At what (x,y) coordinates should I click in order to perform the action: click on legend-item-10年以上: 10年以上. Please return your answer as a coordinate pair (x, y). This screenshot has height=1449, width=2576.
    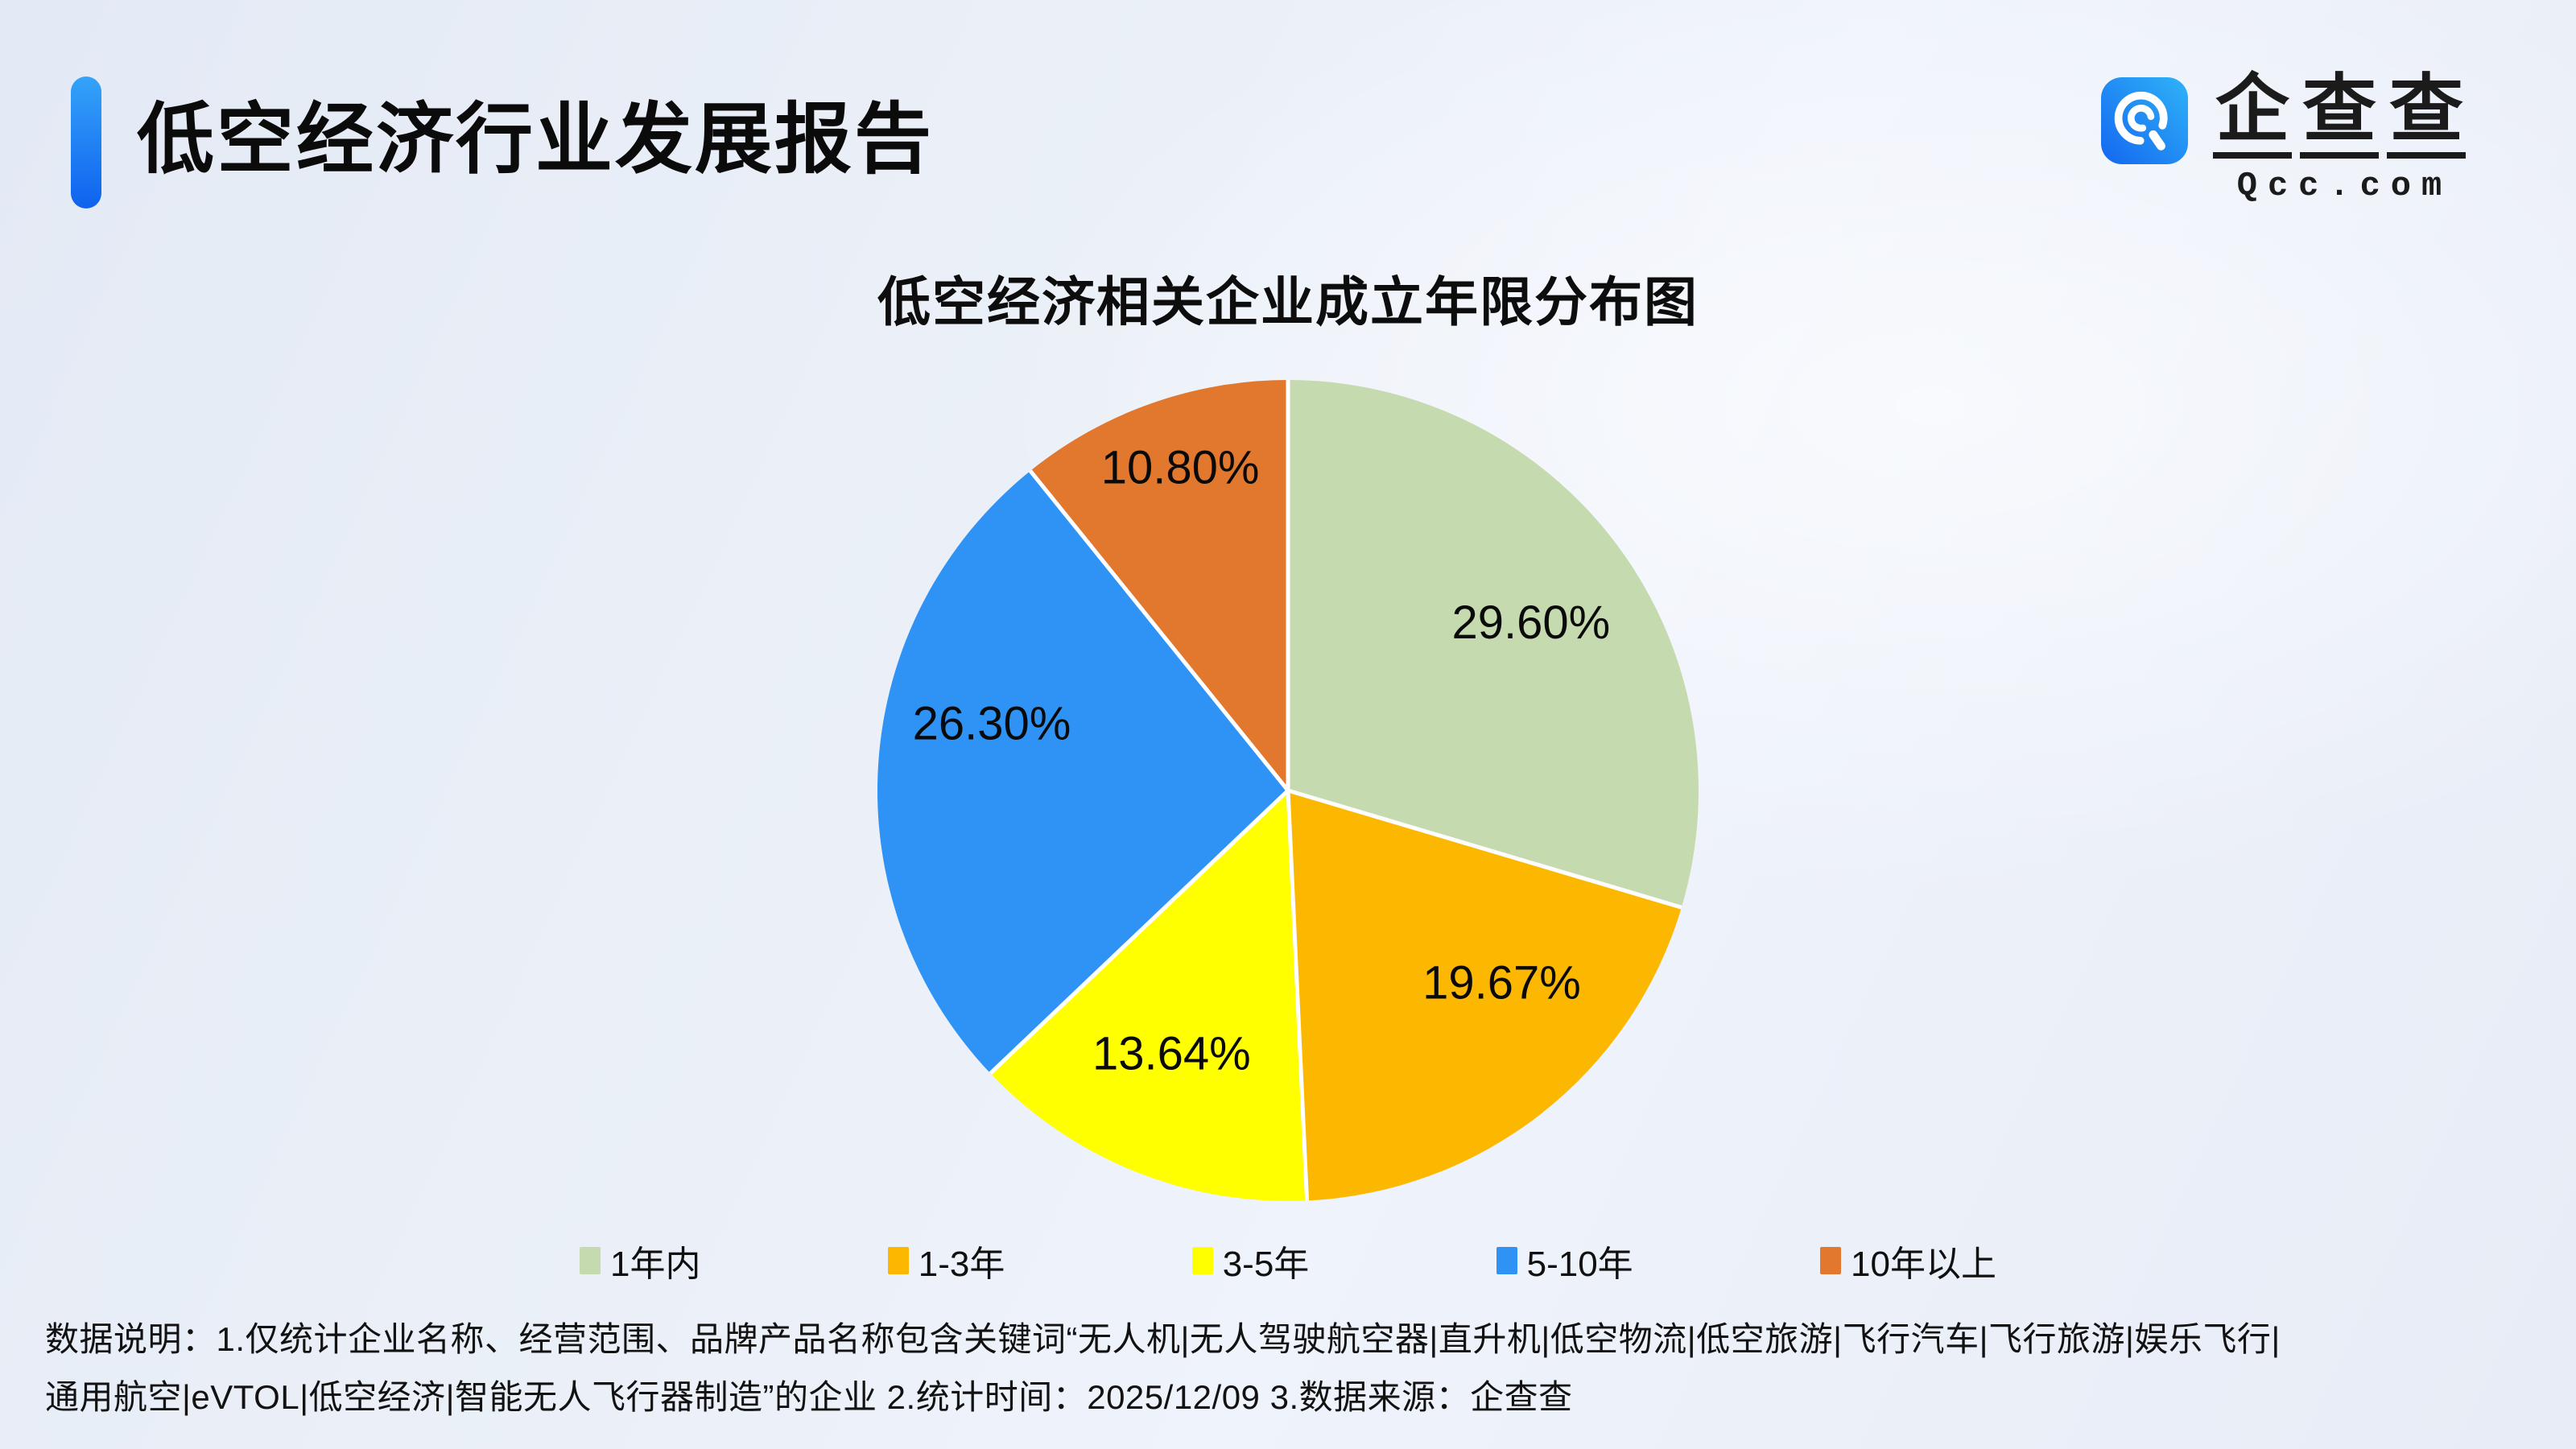
    Looking at the image, I should click on (1908, 1260).